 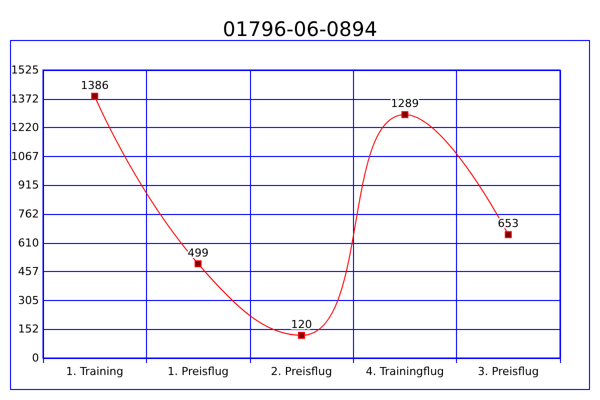 I want to click on y-tick-label: 1220, so click(x=24, y=127).